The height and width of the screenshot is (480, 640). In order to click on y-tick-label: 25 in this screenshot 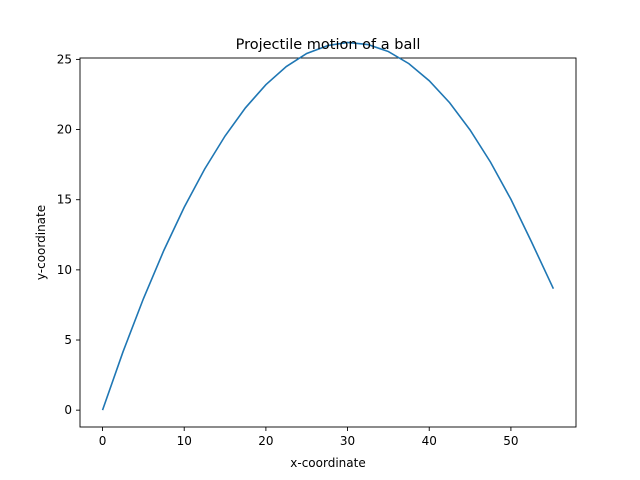, I will do `click(64, 59)`.